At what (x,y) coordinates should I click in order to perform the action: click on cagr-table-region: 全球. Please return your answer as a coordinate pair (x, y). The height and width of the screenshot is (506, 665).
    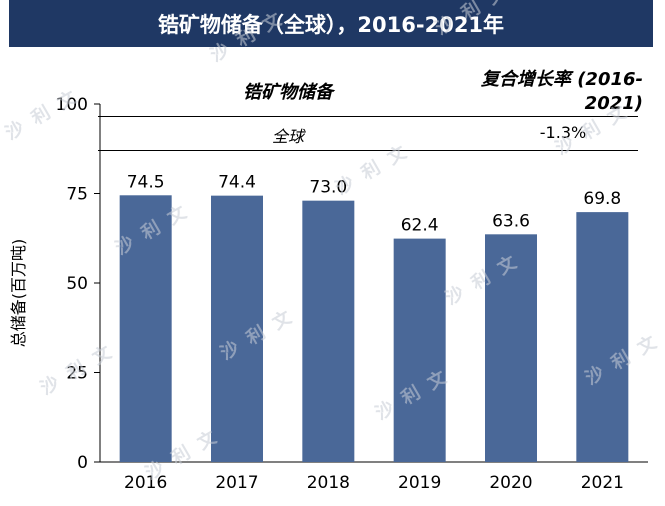
    Looking at the image, I should click on (287, 136).